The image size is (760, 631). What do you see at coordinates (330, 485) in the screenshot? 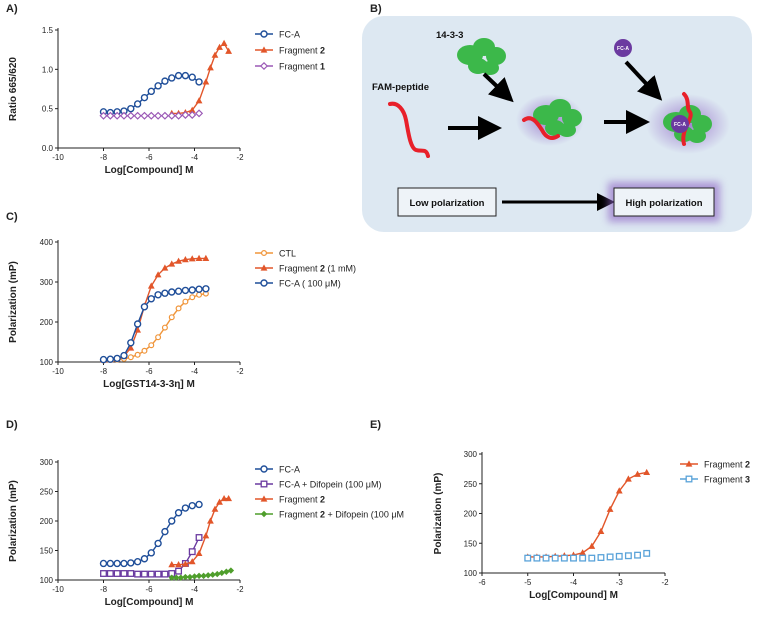
I see `legend-text: FC-A + Difopein (100 μM)` at bounding box center [330, 485].